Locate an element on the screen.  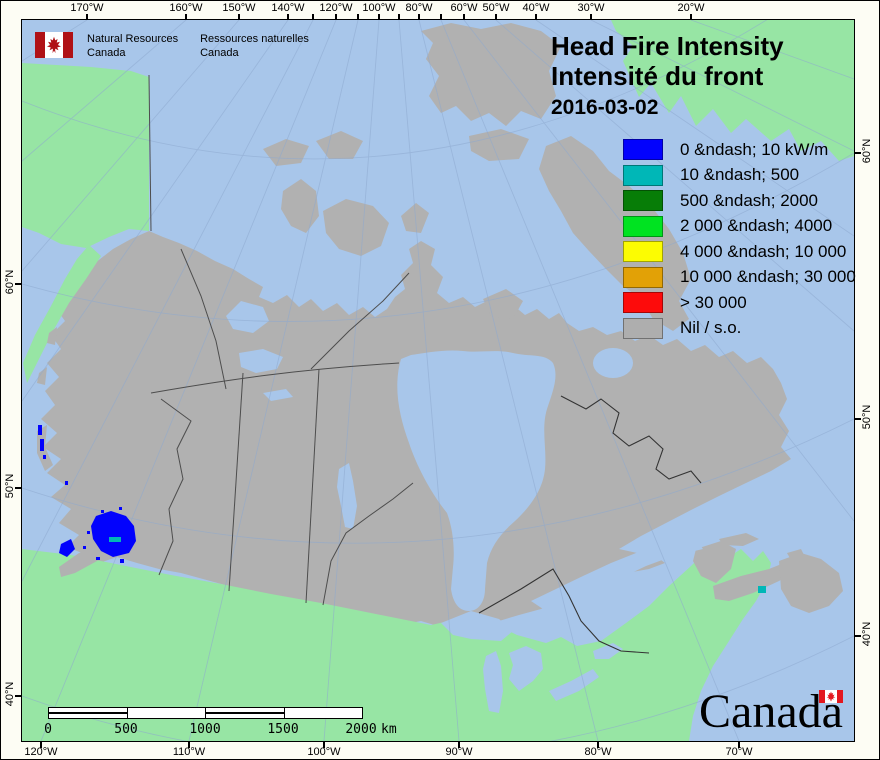
axis-label: 90°W is located at coordinates (459, 752).